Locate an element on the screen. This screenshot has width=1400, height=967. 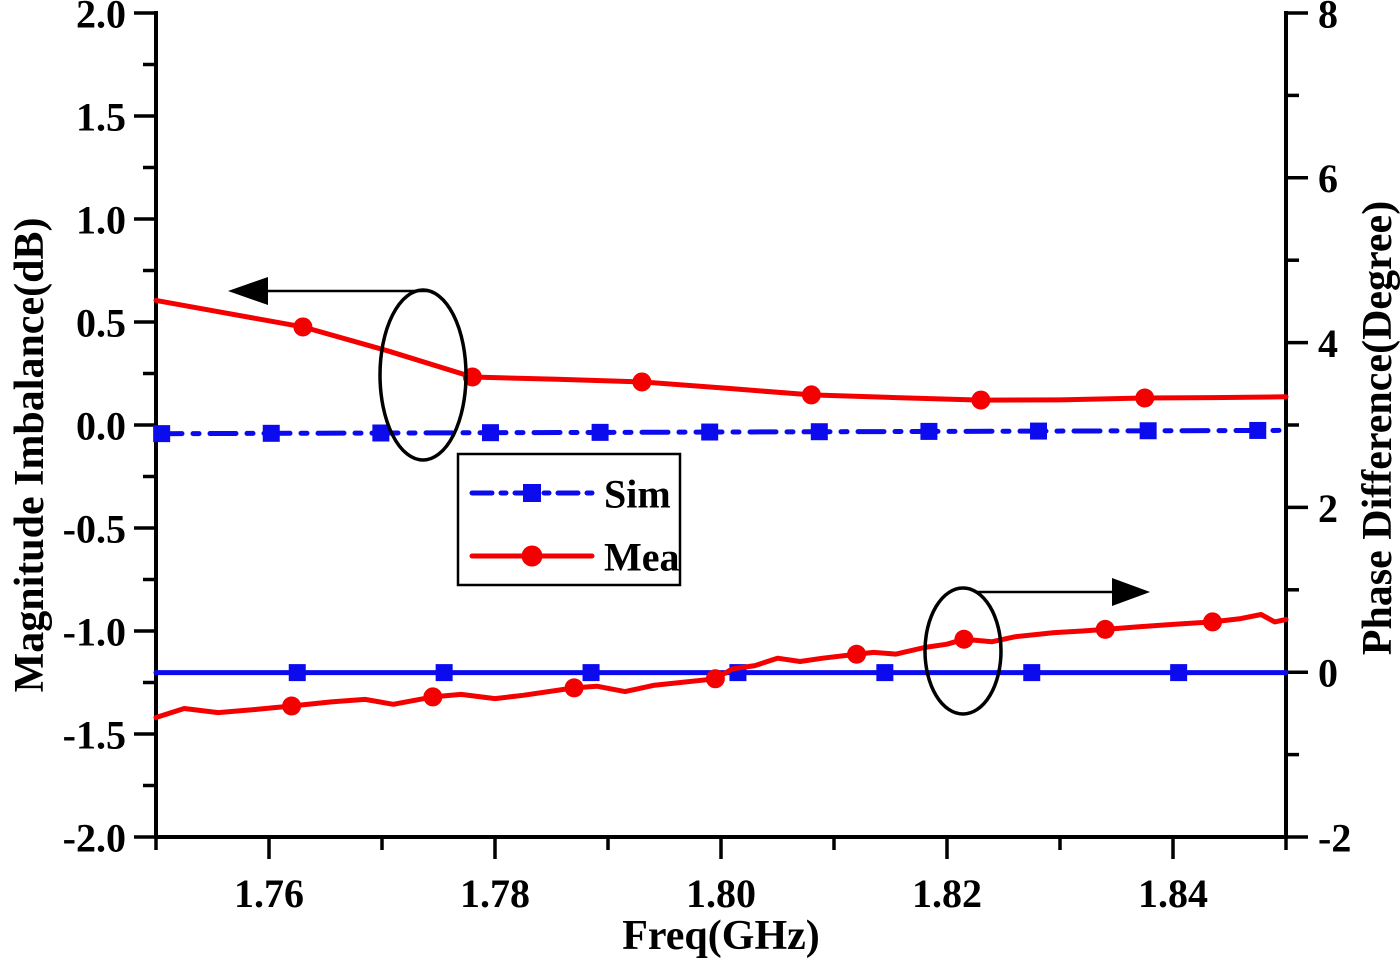
right-tick-label: 6 is located at coordinates (1328, 178).